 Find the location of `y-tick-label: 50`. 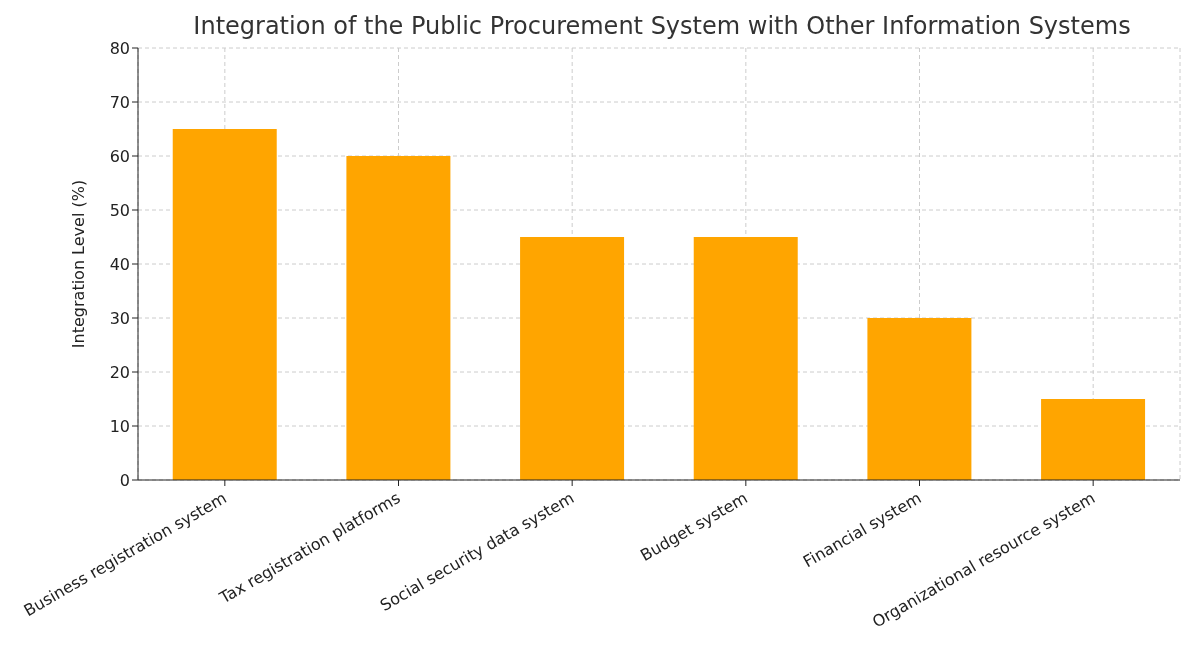

y-tick-label: 50 is located at coordinates (119, 210).